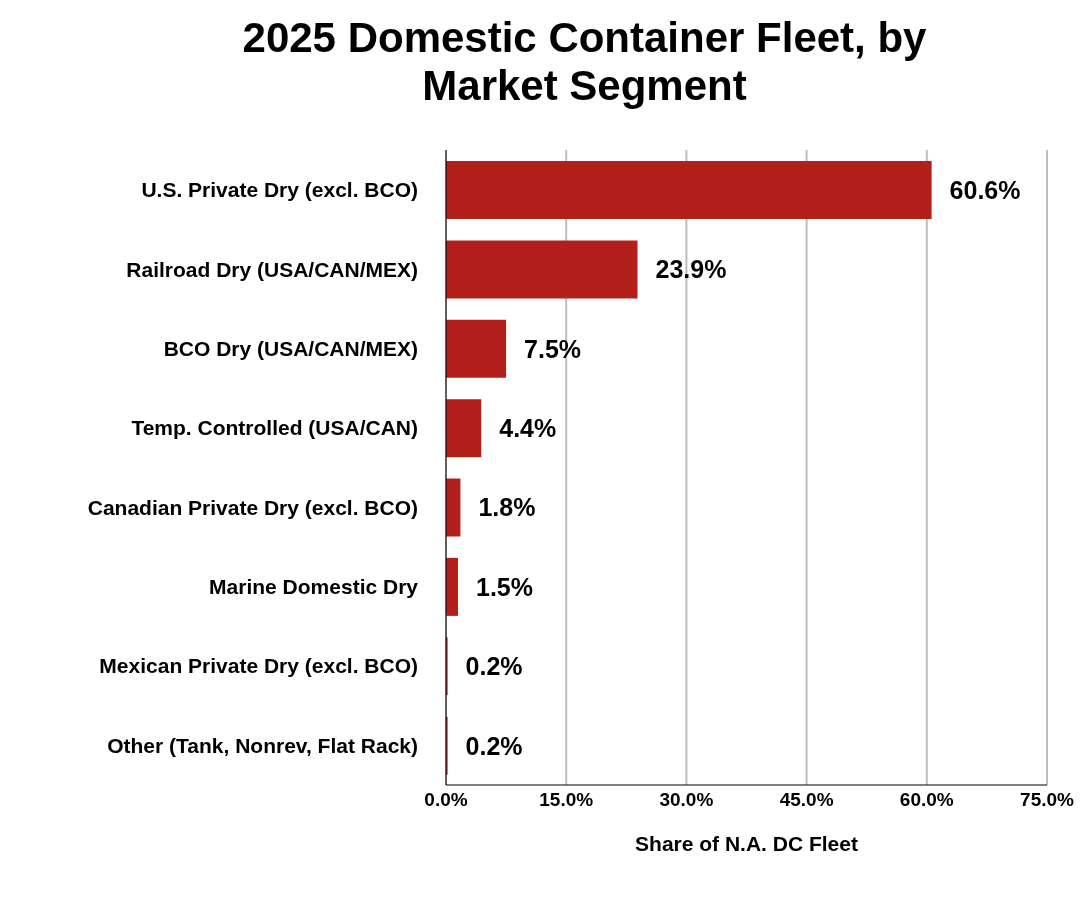  I want to click on x-tick-label: 15.0%, so click(566, 800).